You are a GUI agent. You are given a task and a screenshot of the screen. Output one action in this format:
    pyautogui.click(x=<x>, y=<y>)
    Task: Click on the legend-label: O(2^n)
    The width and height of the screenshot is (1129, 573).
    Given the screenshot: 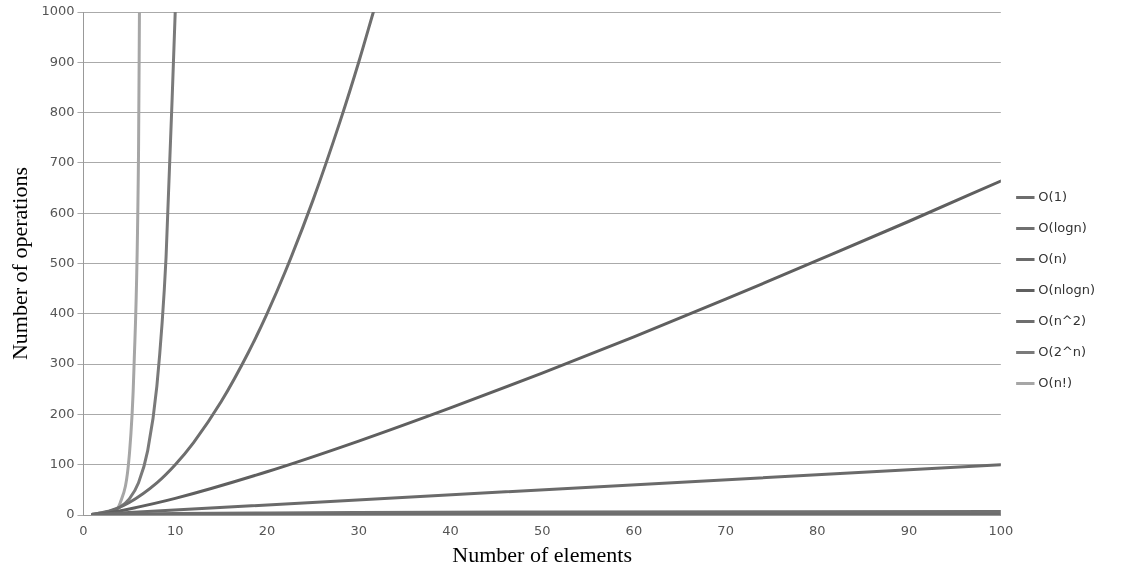 What is the action you would take?
    pyautogui.click(x=1062, y=351)
    